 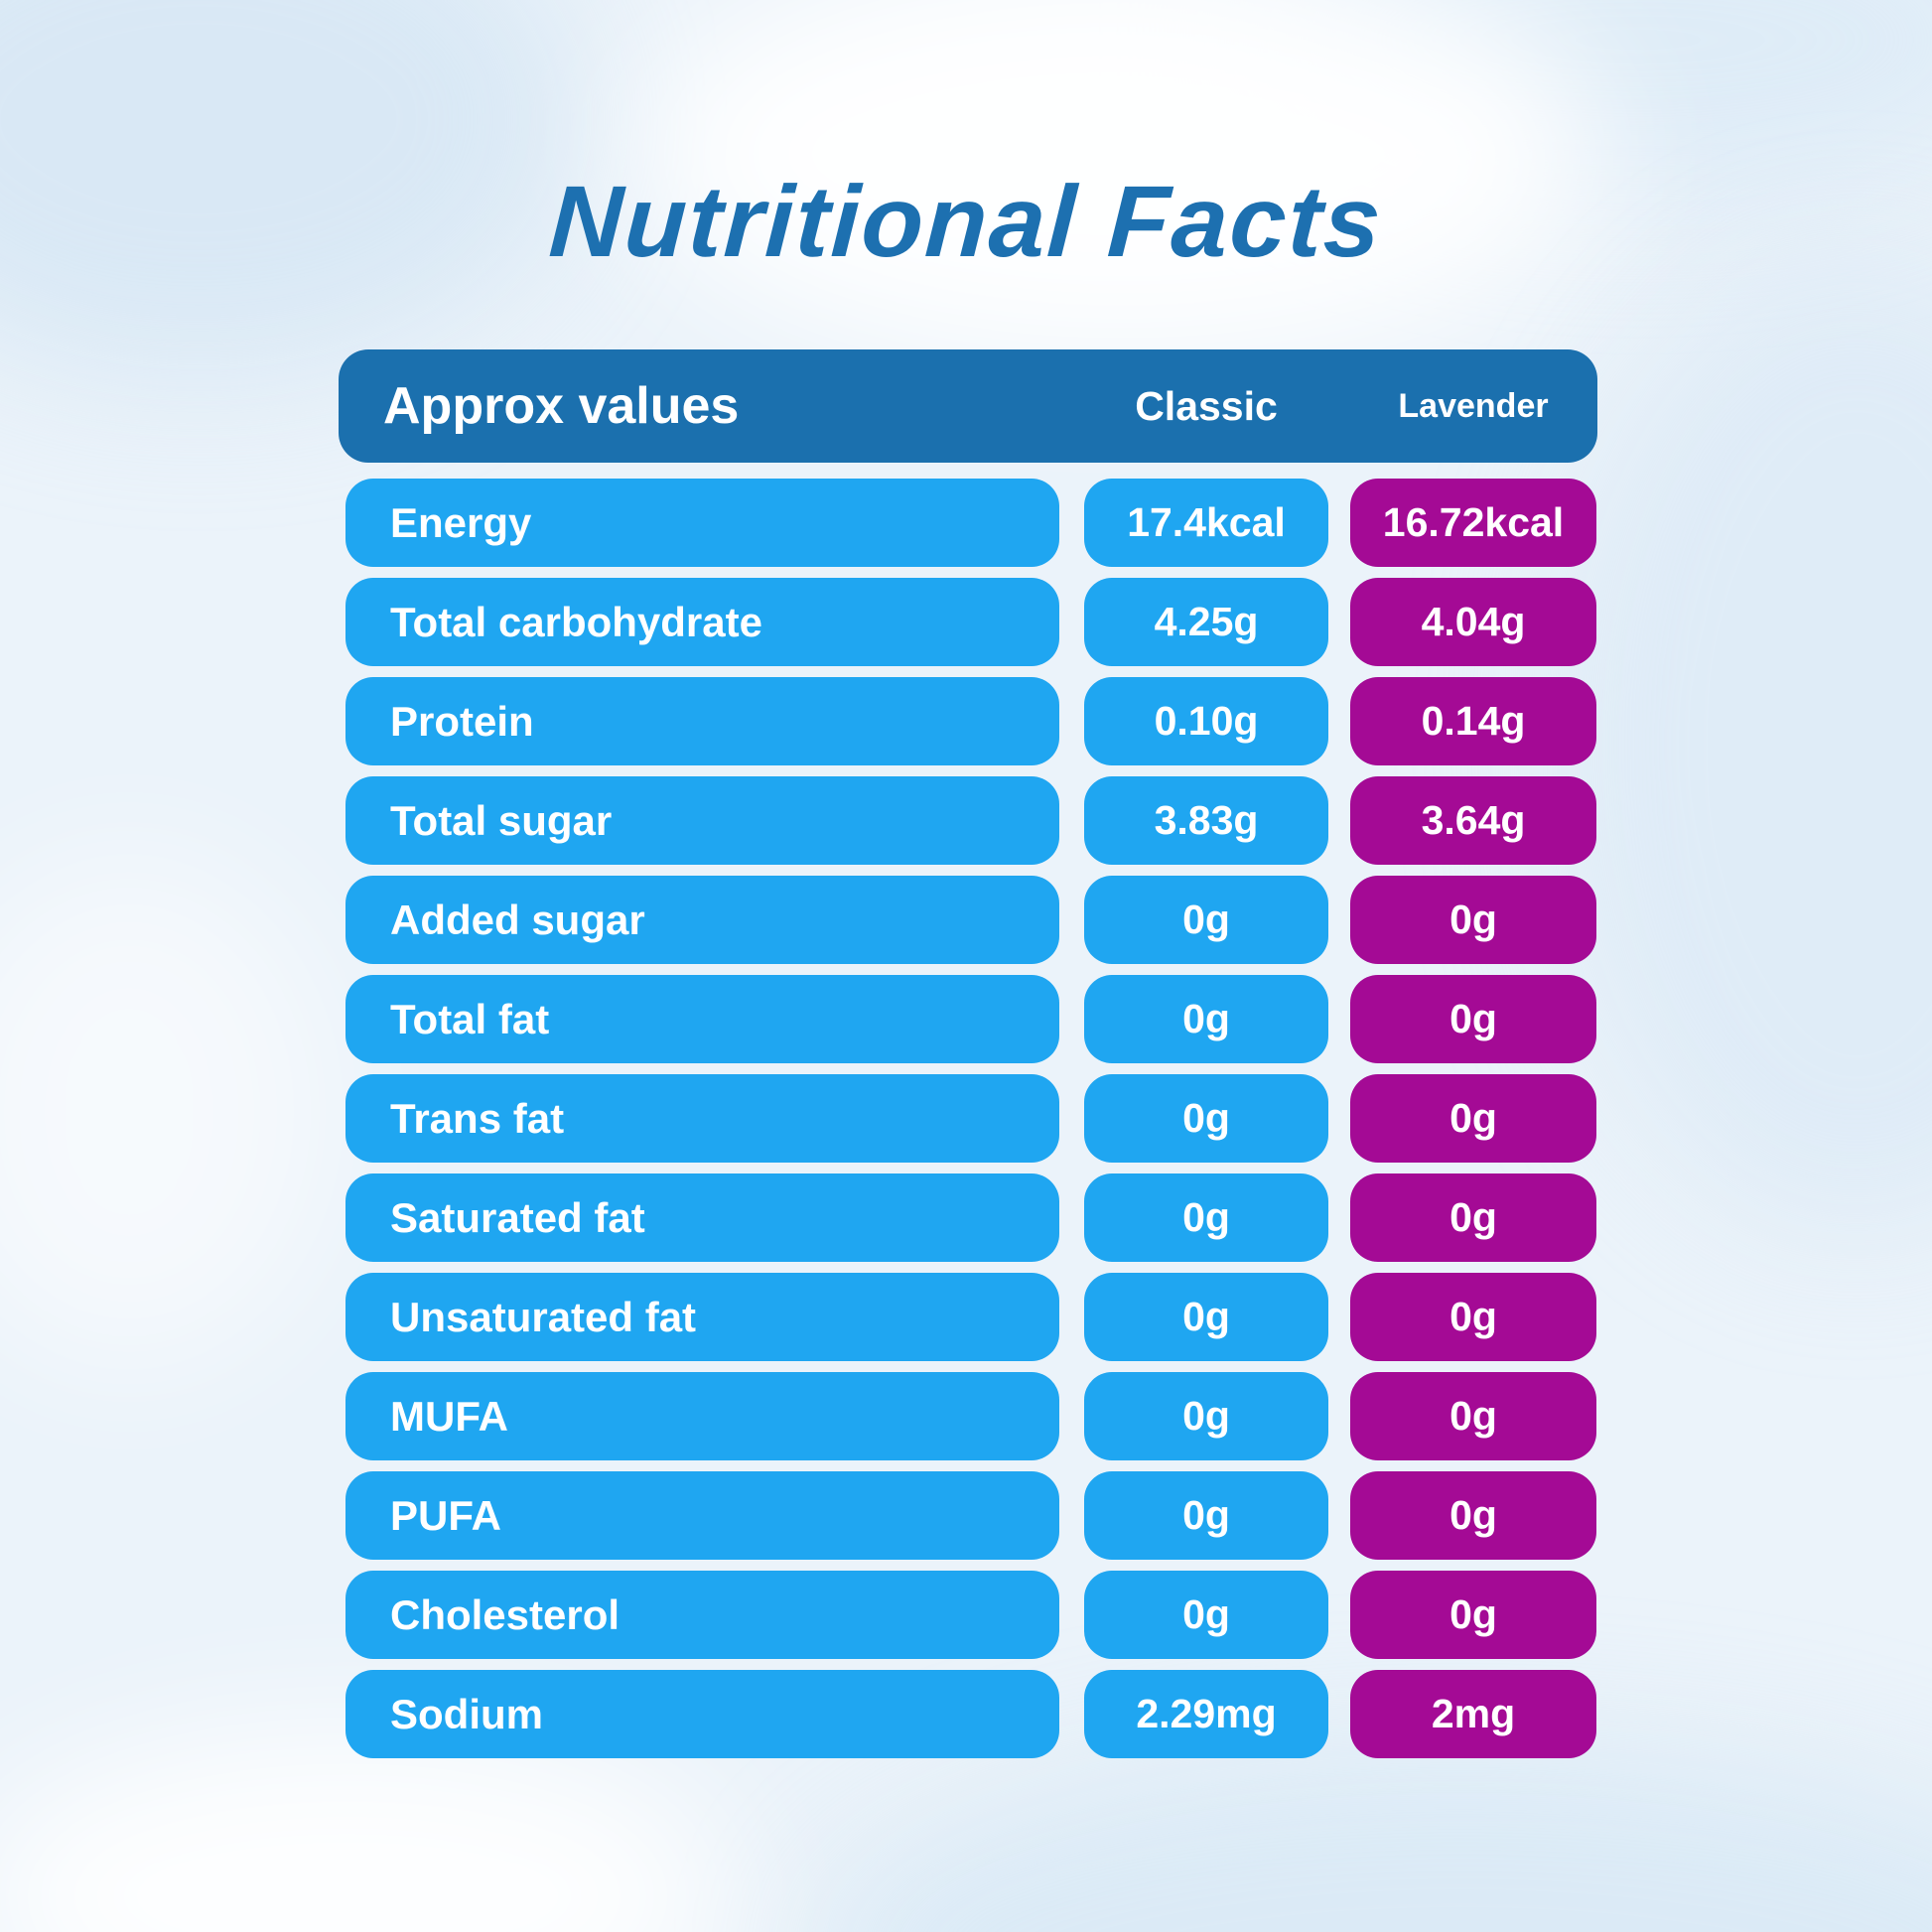 I want to click on row-label-pill: Sodium, so click(x=702, y=1714).